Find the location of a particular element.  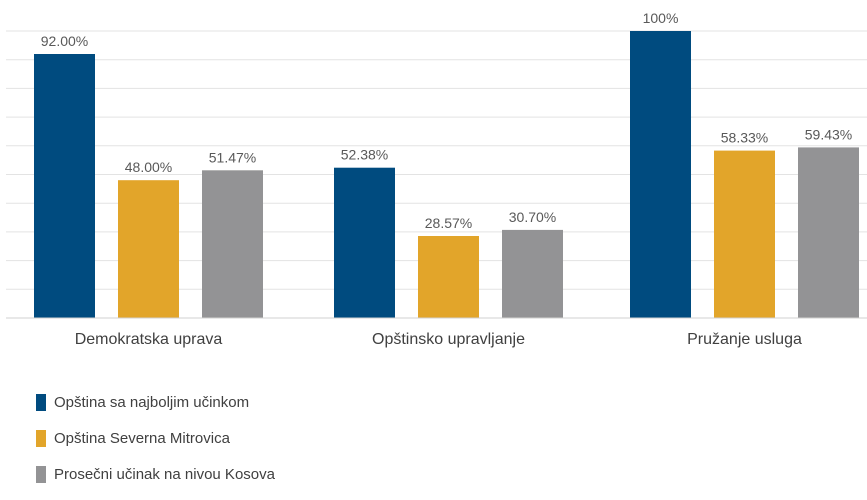

data-label: 52.38% is located at coordinates (364, 155).